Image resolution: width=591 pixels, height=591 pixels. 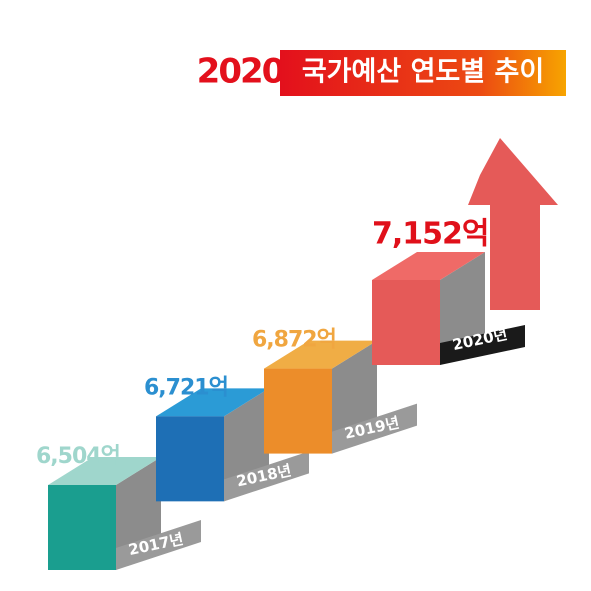 I want to click on chart-title: 국가예산 연도별 추이, so click(x=423, y=72).